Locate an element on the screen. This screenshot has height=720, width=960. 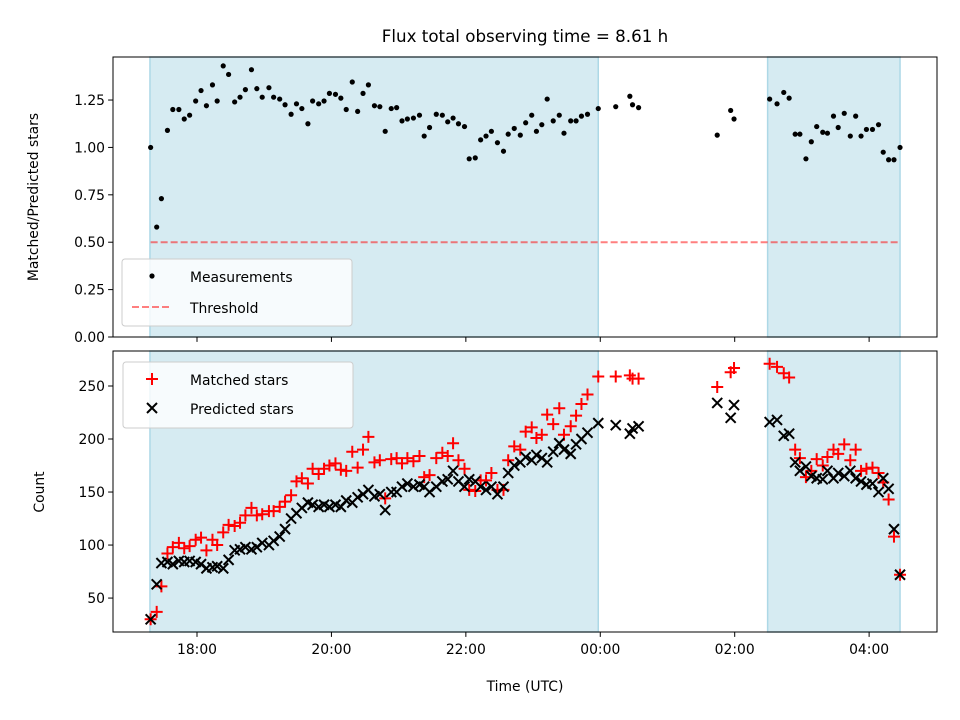
legend-box is located at coordinates (237, 292).